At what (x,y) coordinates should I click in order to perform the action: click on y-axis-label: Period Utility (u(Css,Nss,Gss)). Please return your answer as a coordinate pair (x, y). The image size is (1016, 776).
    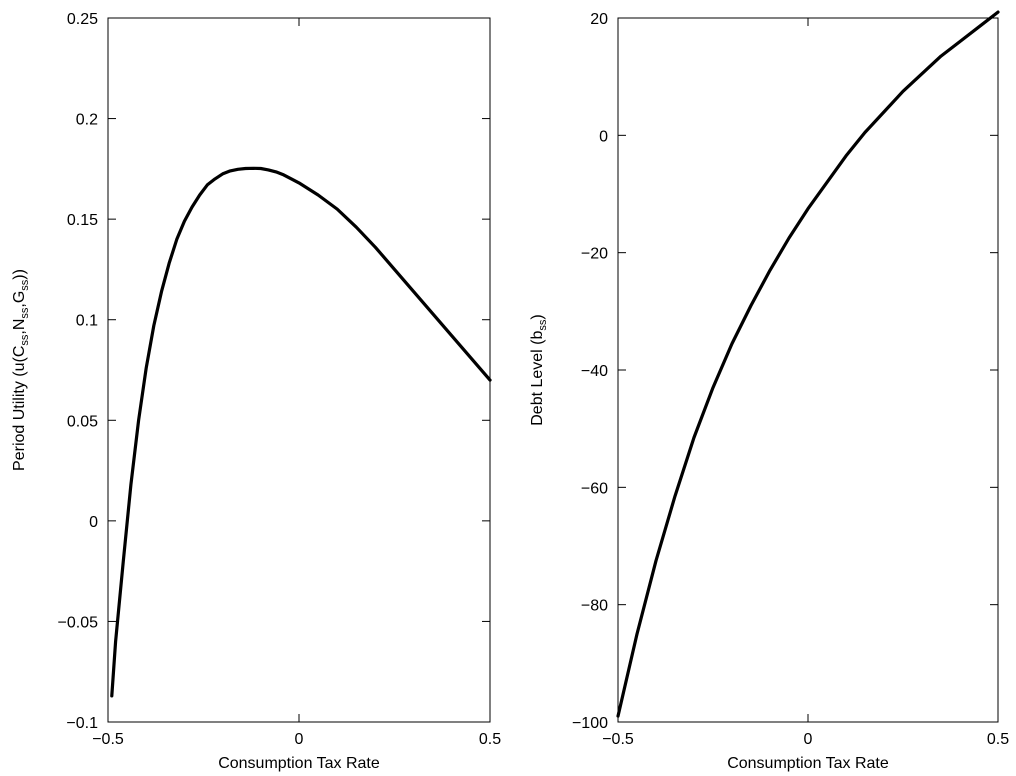
    Looking at the image, I should click on (21, 370).